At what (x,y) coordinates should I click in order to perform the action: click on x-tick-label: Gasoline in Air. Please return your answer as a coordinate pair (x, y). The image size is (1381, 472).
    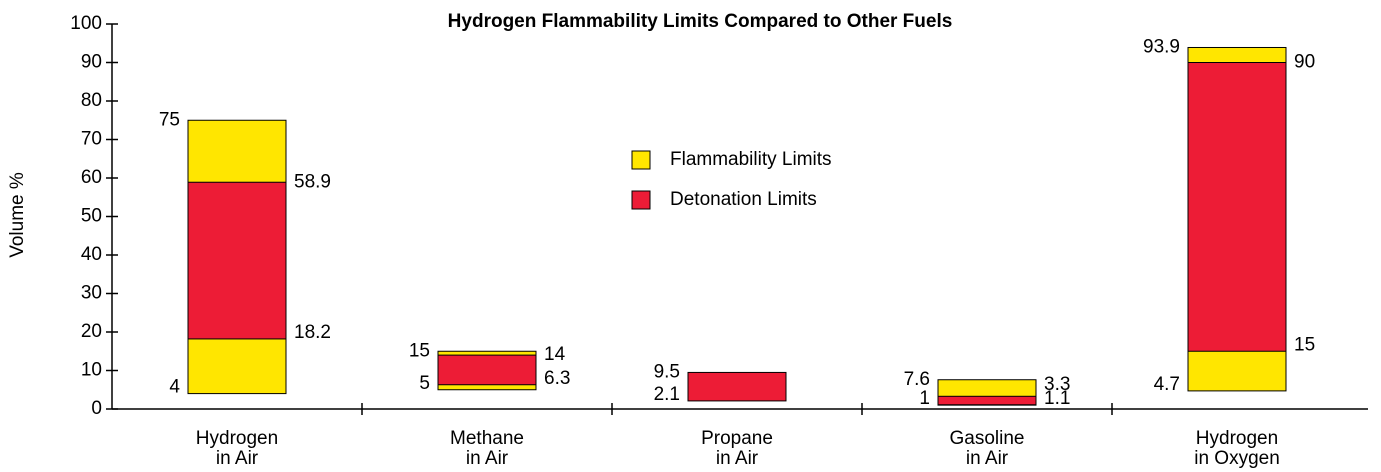
    Looking at the image, I should click on (987, 448).